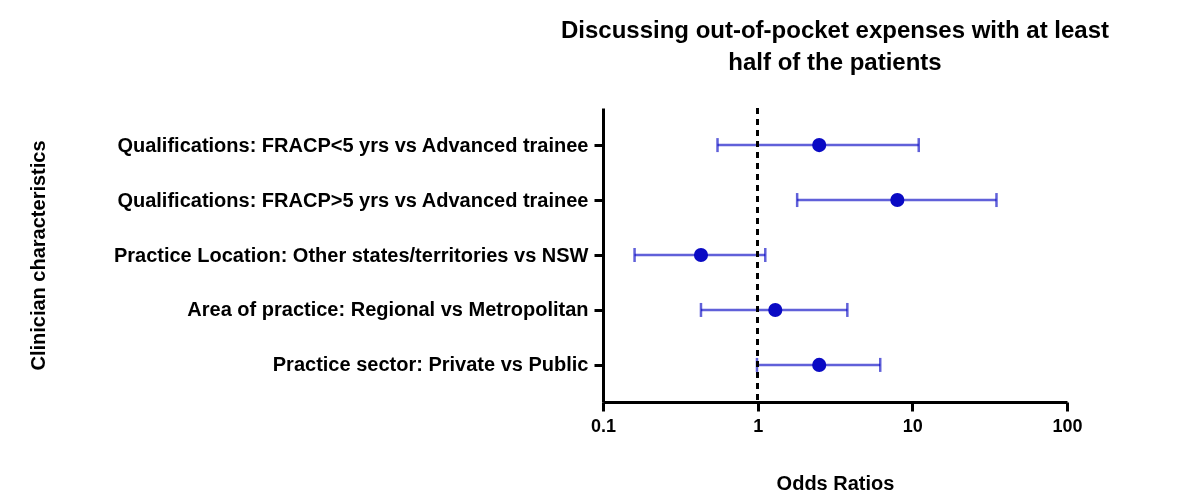 The width and height of the screenshot is (1180, 493). Describe the element at coordinates (603, 425) in the screenshot. I see `x-tick-label: 0.1` at that location.